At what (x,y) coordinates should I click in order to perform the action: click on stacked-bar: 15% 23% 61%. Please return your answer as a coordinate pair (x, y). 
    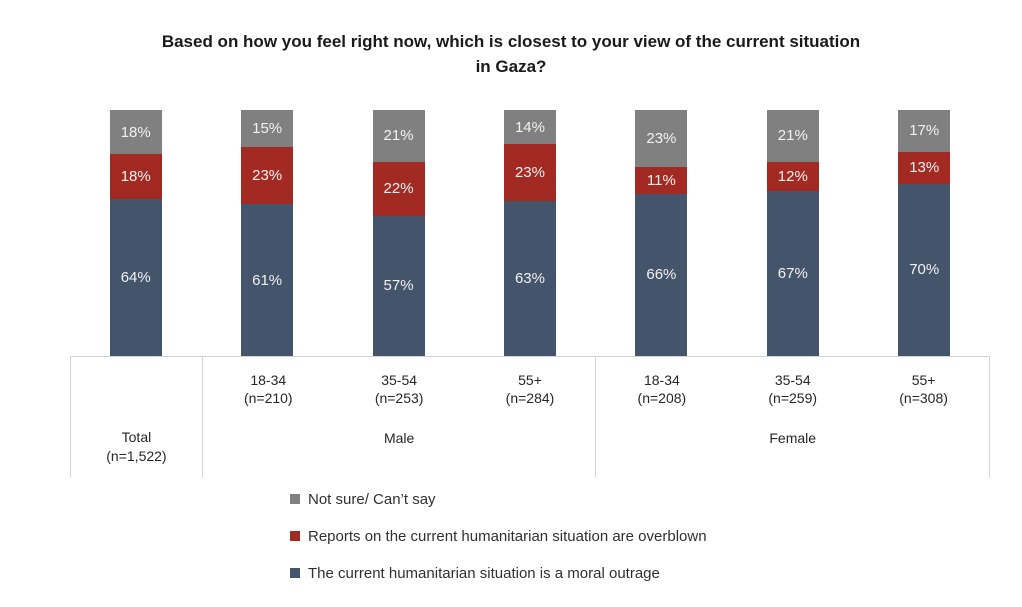
    Looking at the image, I should click on (267, 233).